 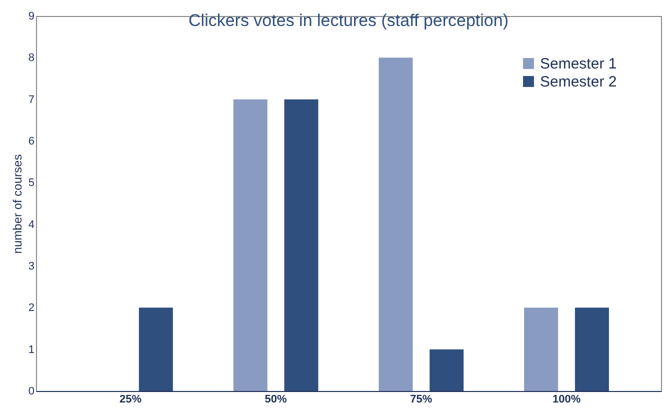 I want to click on y-tick-label: 7, so click(x=31, y=100).